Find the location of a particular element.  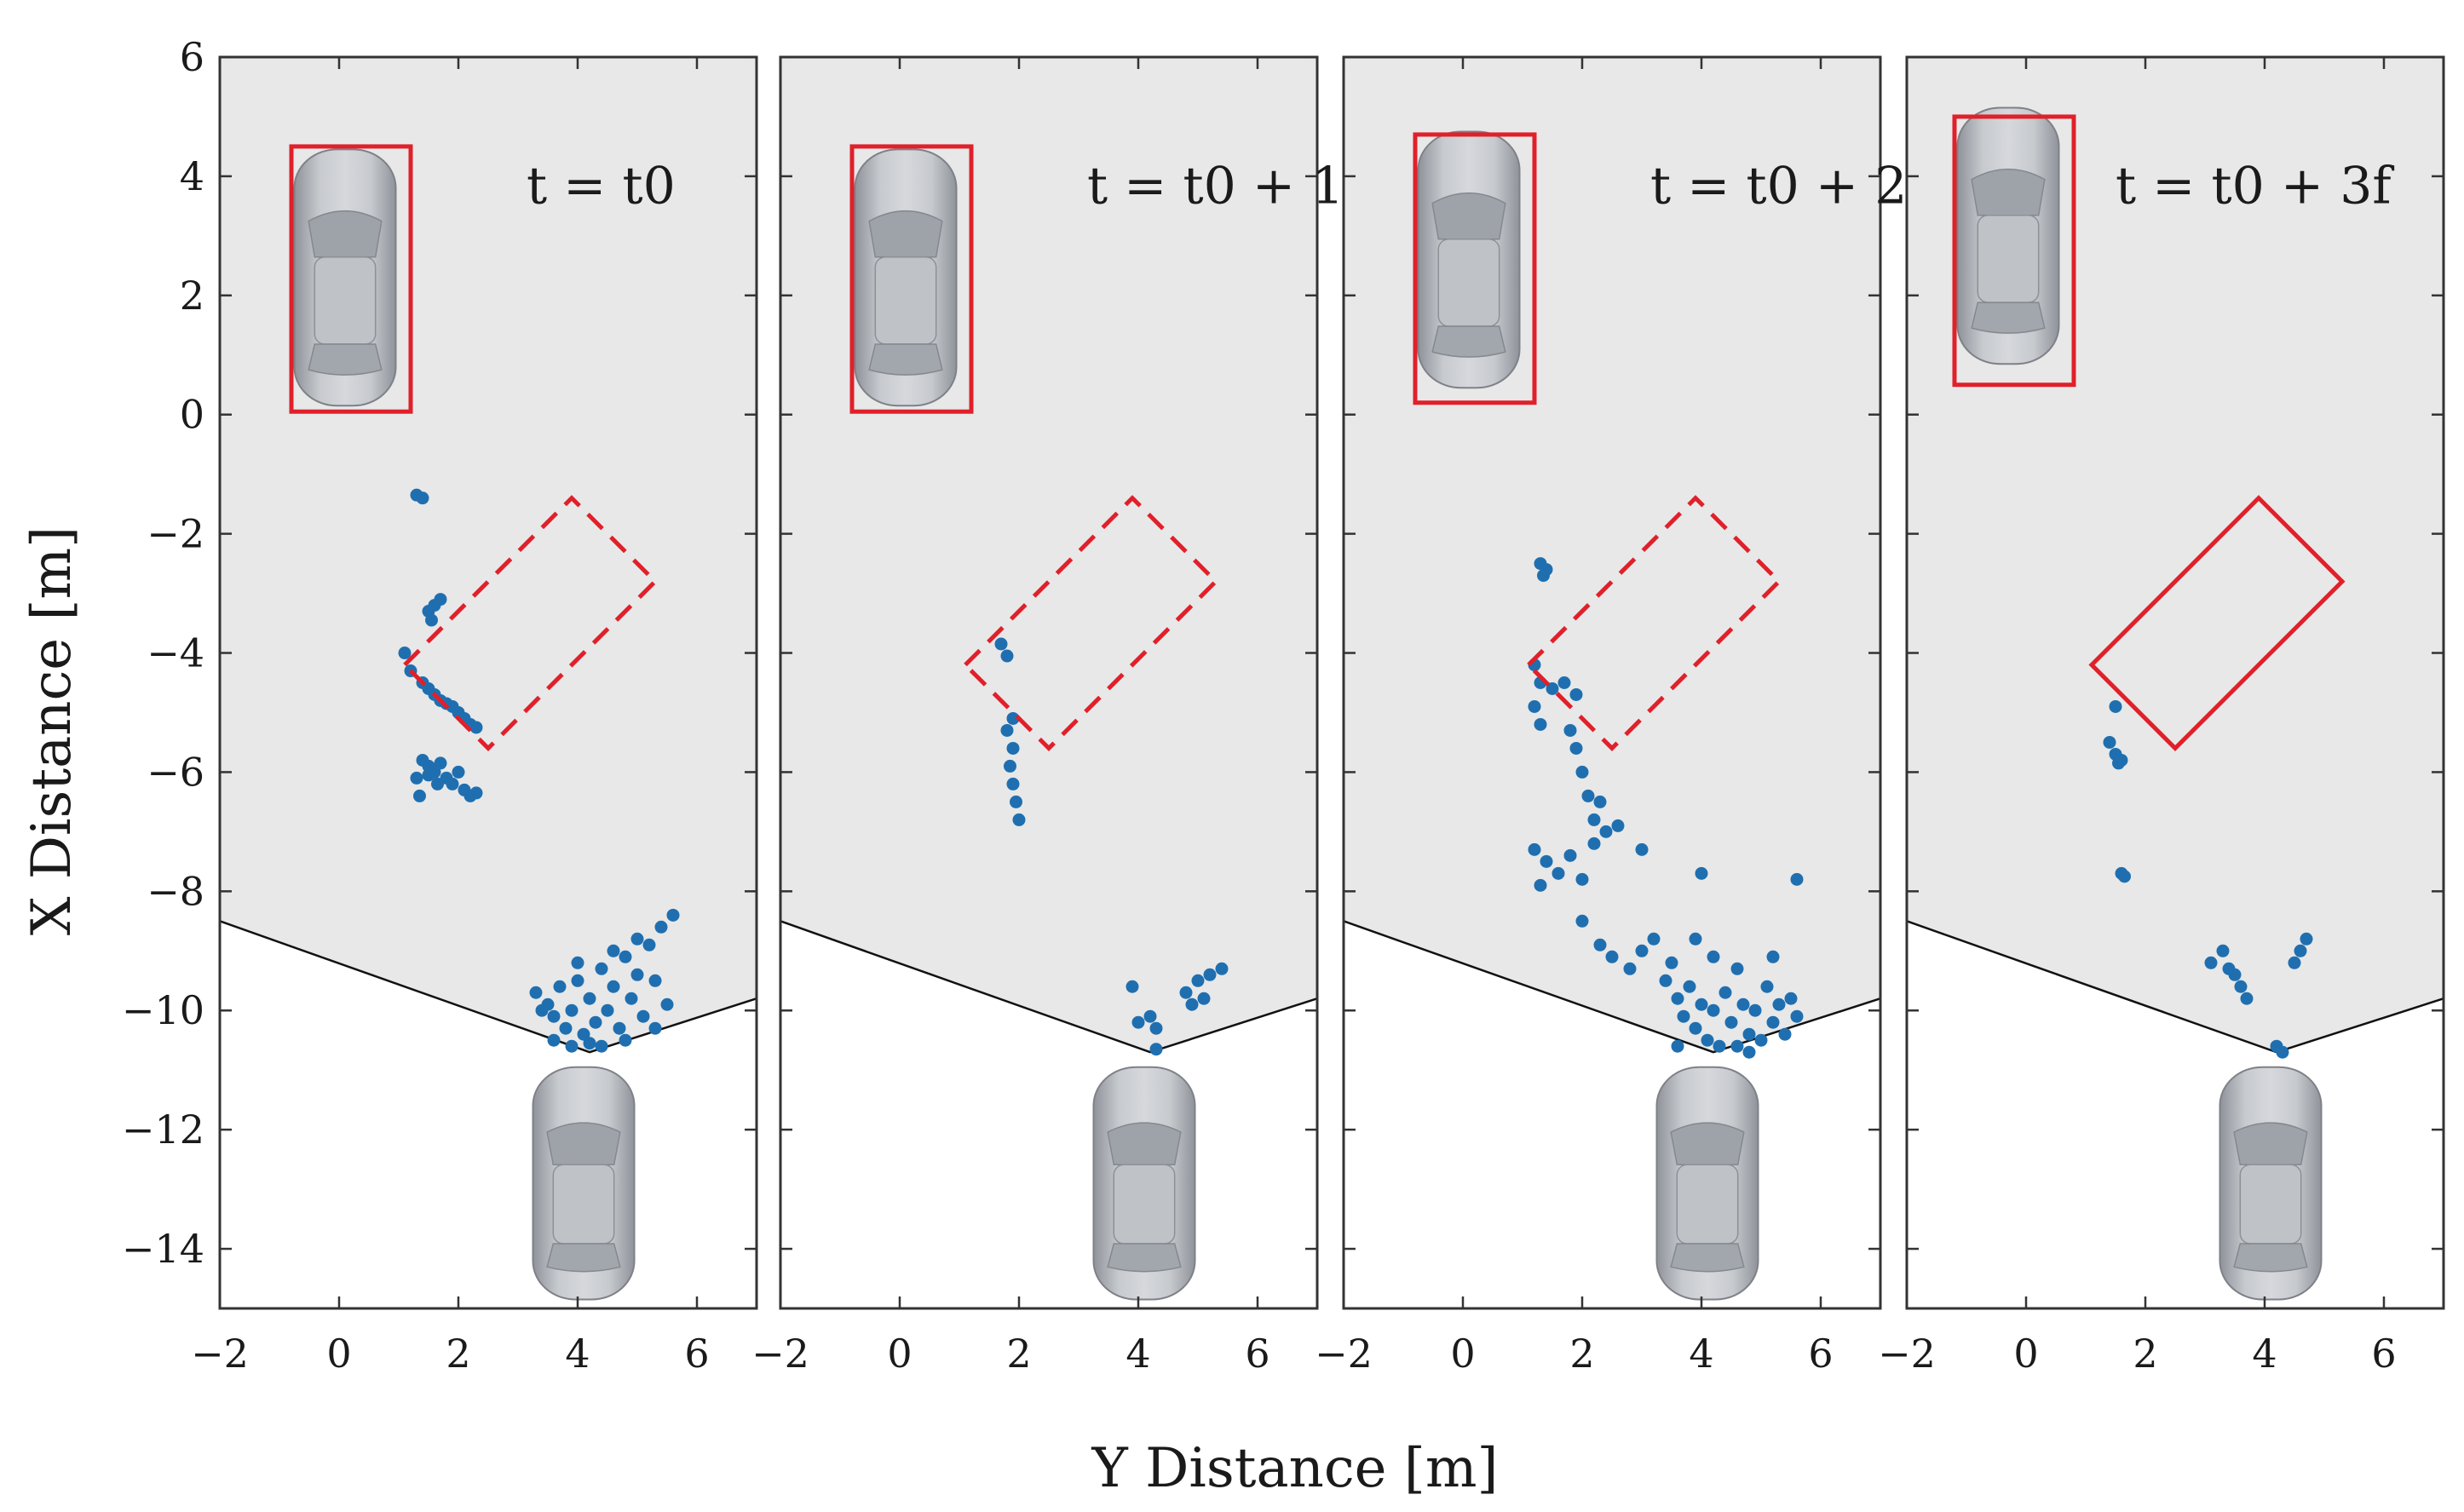

y-tick-label: −8 is located at coordinates (175, 891).